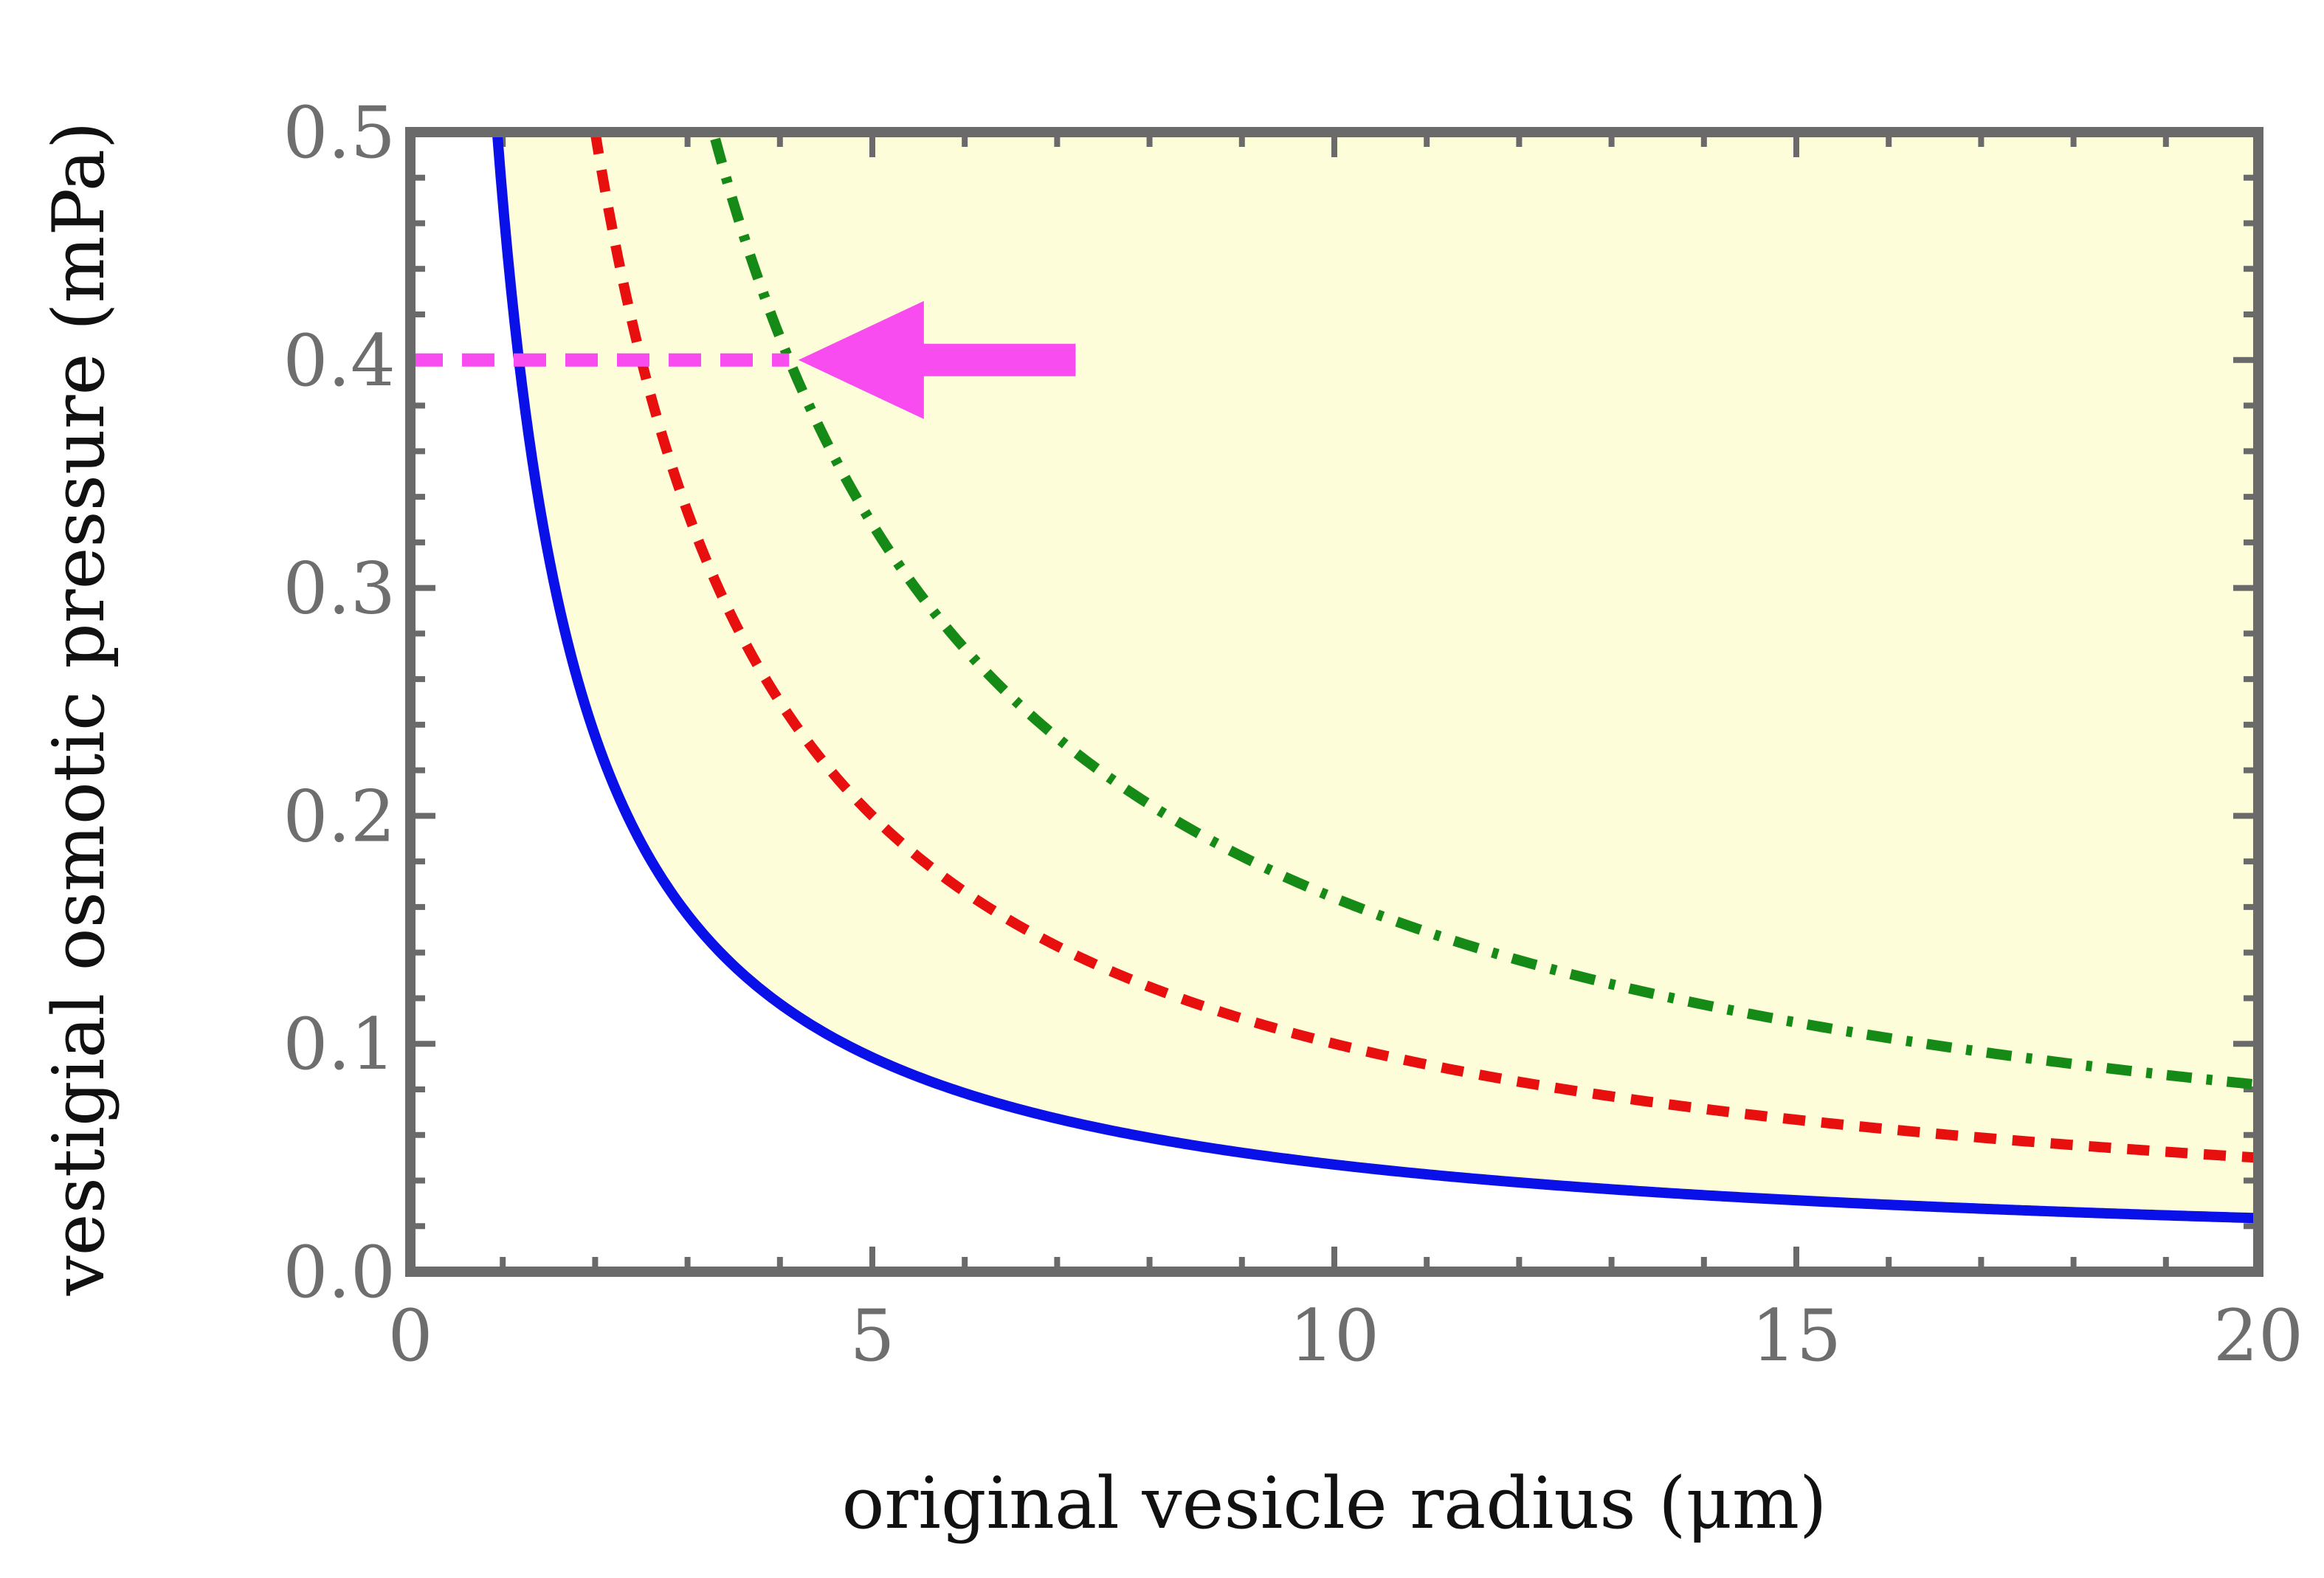 This screenshot has width=2324, height=1578. What do you see at coordinates (1334, 1504) in the screenshot?
I see `x-axis-title: original vesicle radius (μm)` at bounding box center [1334, 1504].